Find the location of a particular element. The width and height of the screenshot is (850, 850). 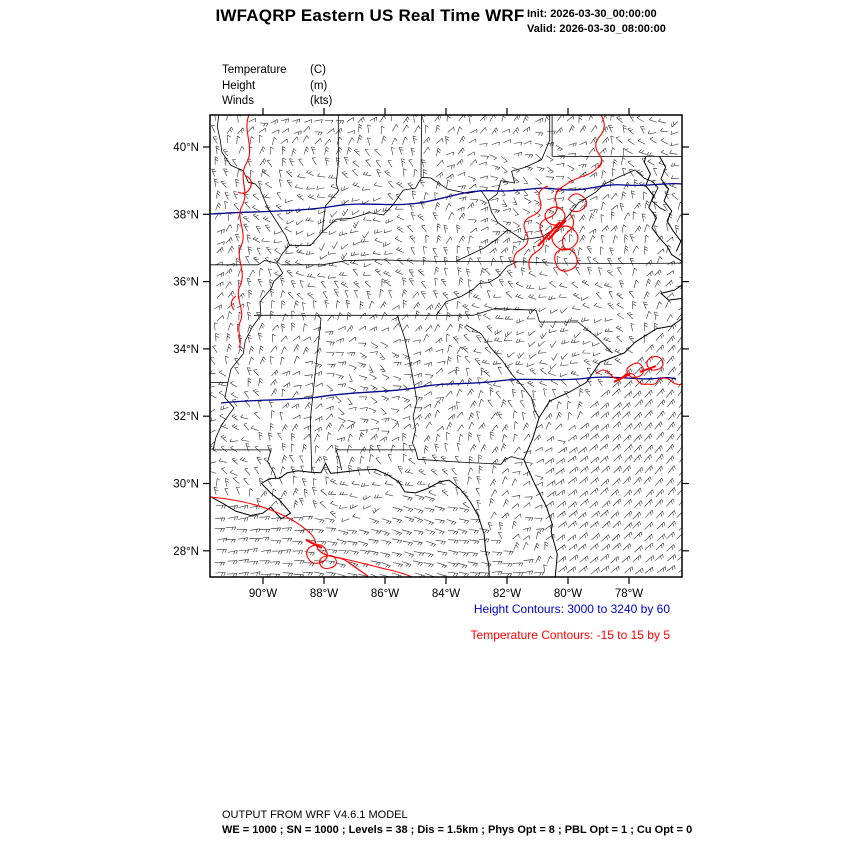

field-row-temperature: Temperature (C) is located at coordinates (277, 71).